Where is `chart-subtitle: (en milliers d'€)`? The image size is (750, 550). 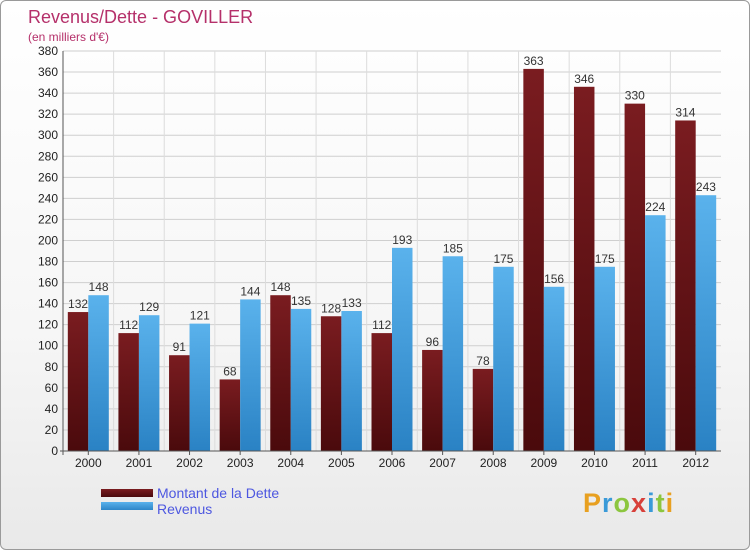
chart-subtitle: (en milliers d'€) is located at coordinates (68, 37).